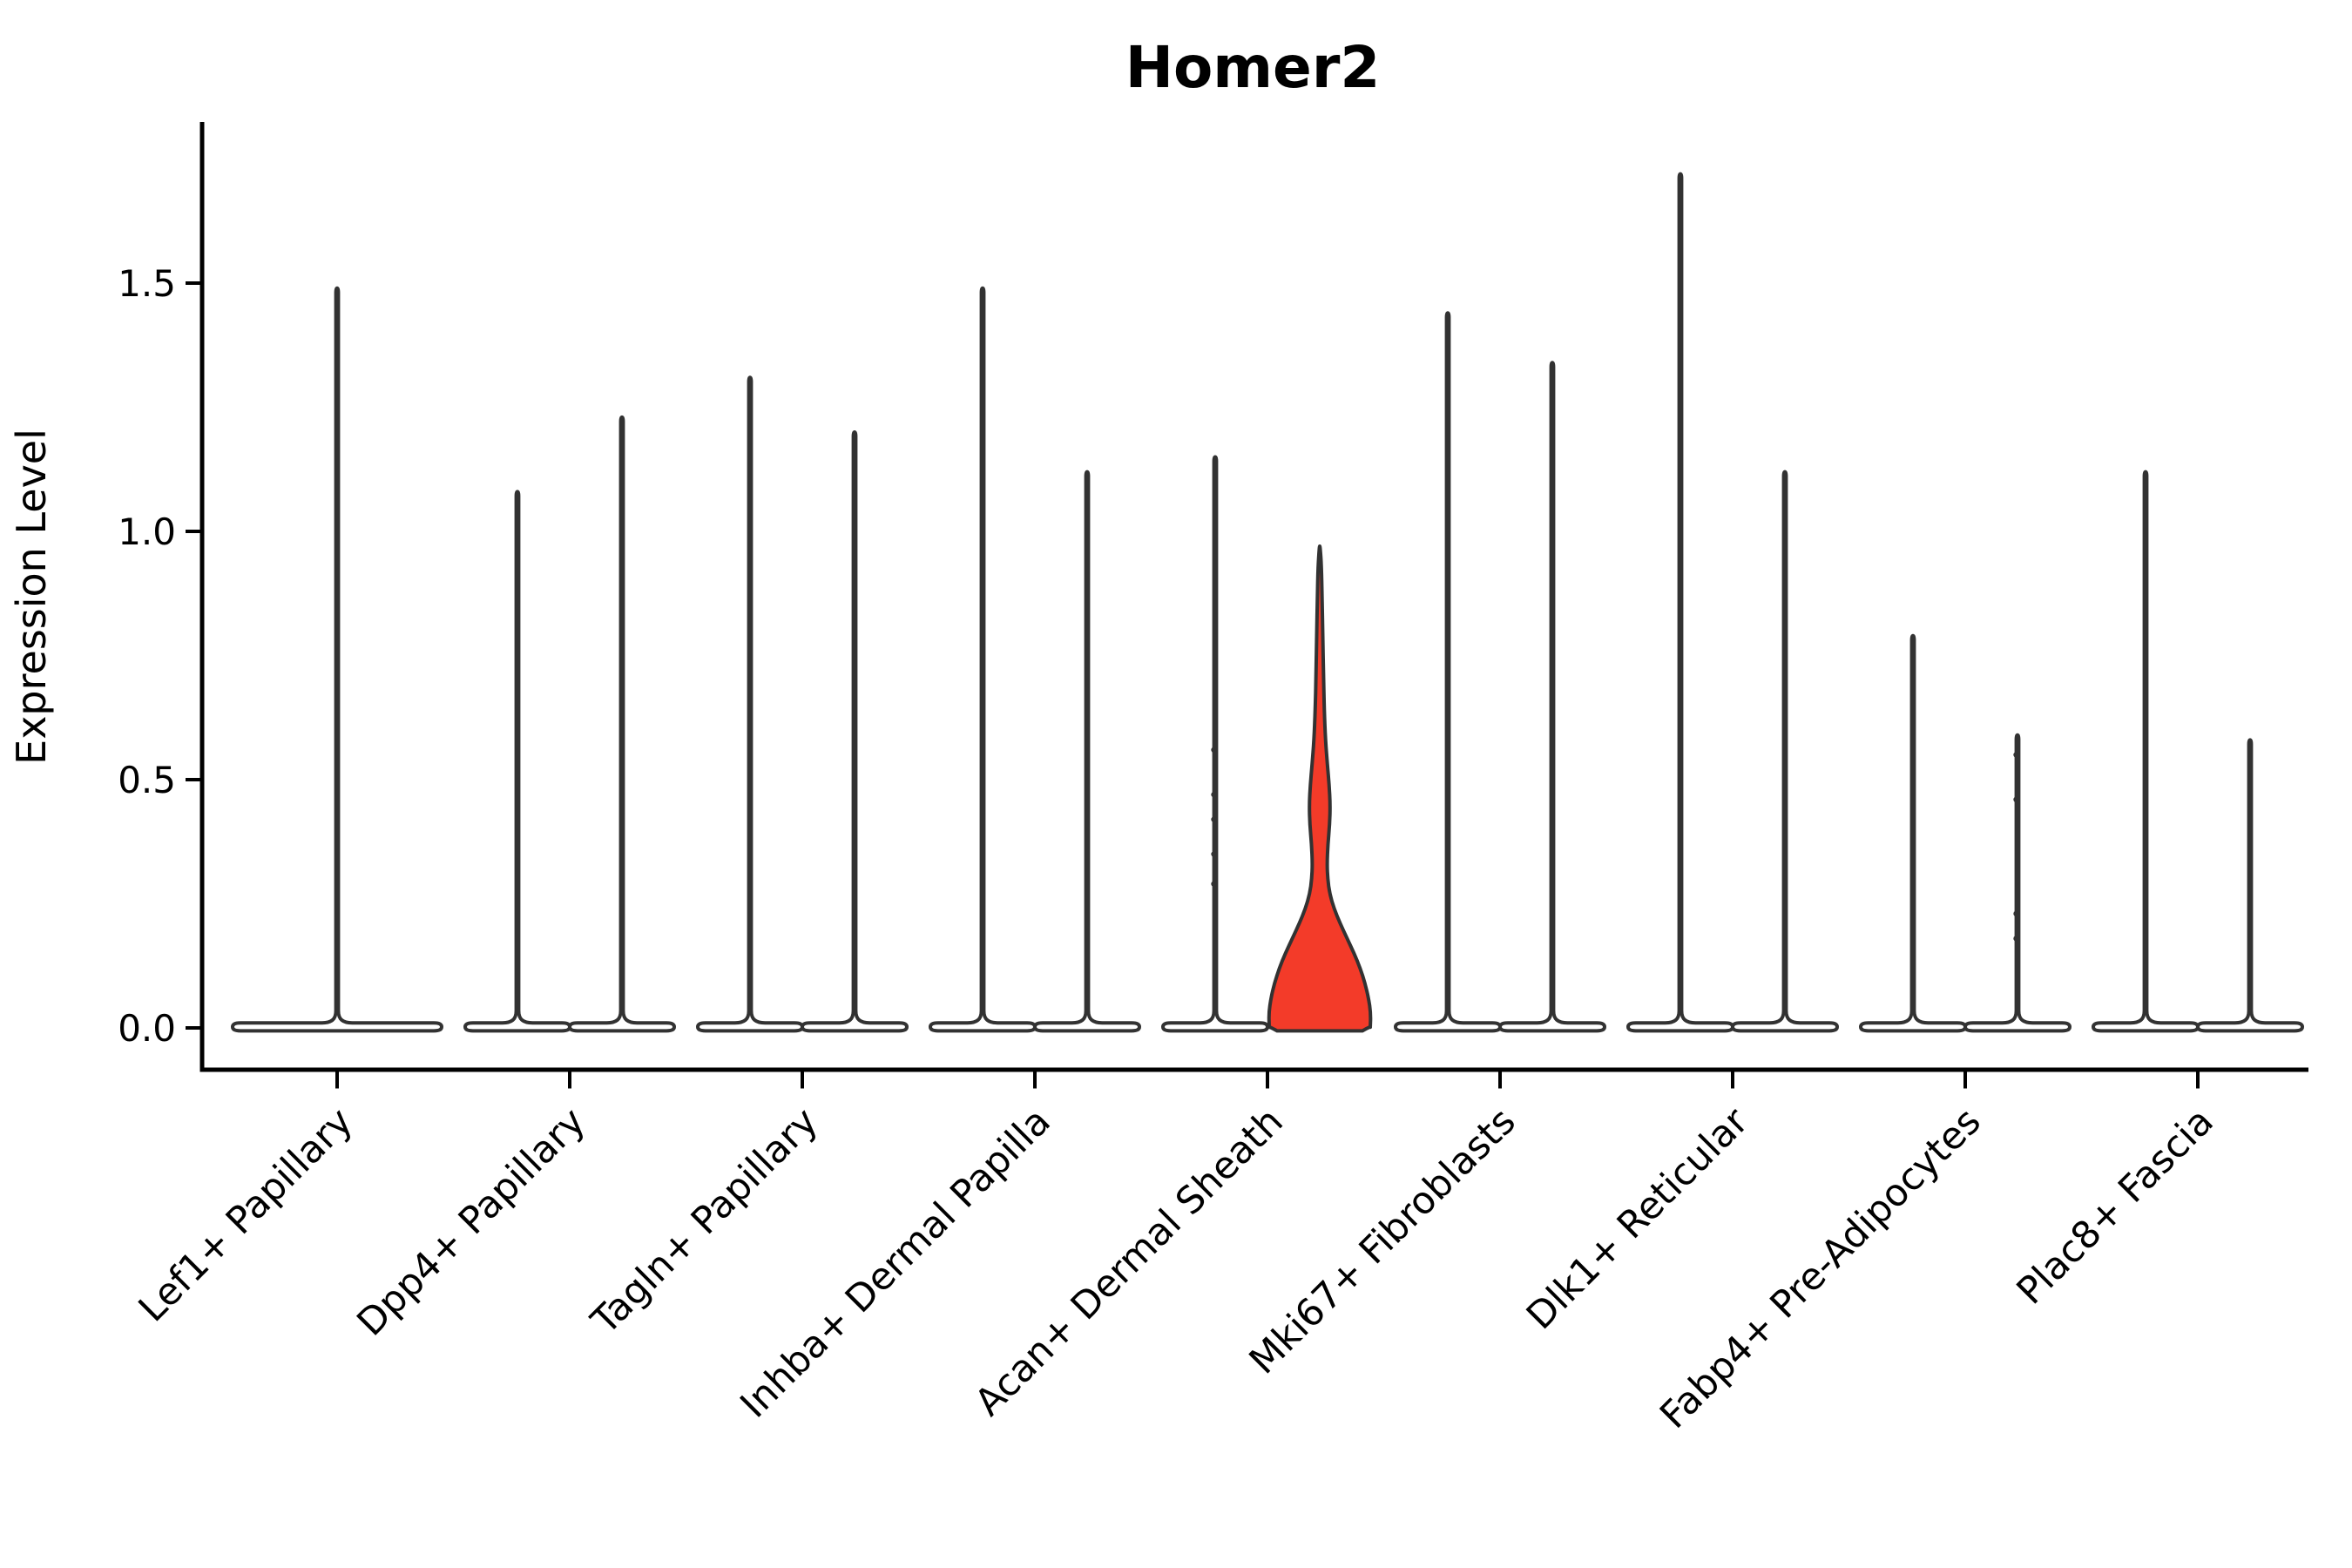  Describe the element at coordinates (622, 724) in the screenshot. I see `violin-dpp4-papillary-right` at that location.